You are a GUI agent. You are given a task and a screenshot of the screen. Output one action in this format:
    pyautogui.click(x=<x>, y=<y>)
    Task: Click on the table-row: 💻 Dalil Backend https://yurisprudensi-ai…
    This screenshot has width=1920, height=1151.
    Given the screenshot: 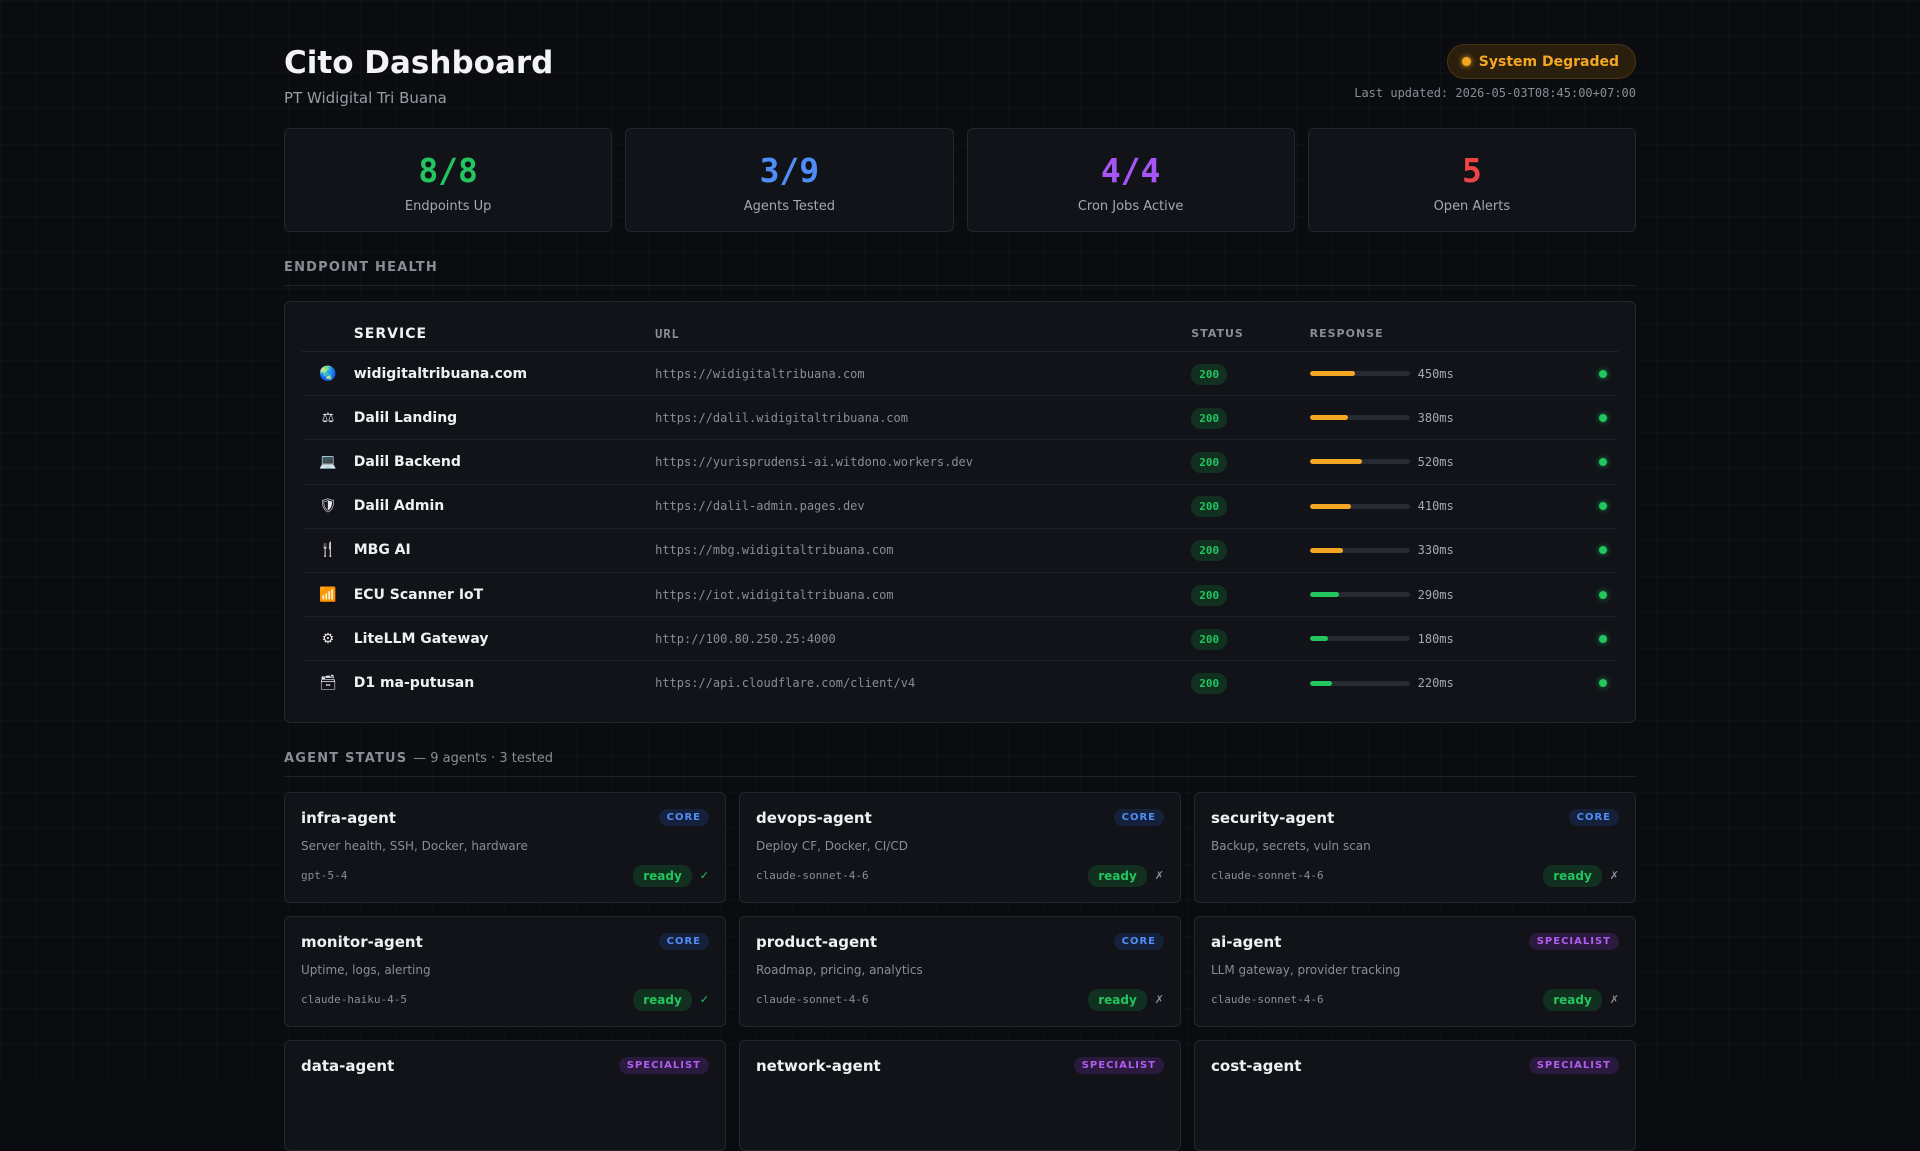 What is the action you would take?
    pyautogui.click(x=960, y=462)
    